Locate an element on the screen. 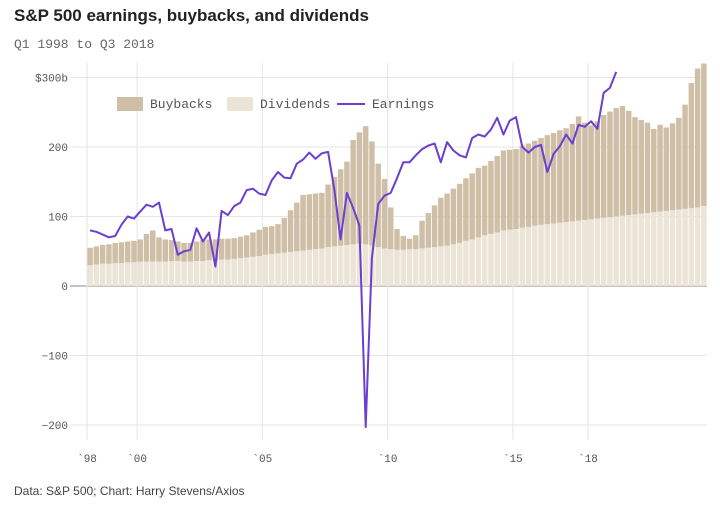 The image size is (720, 508). x-tick-label: `05 is located at coordinates (262, 459).